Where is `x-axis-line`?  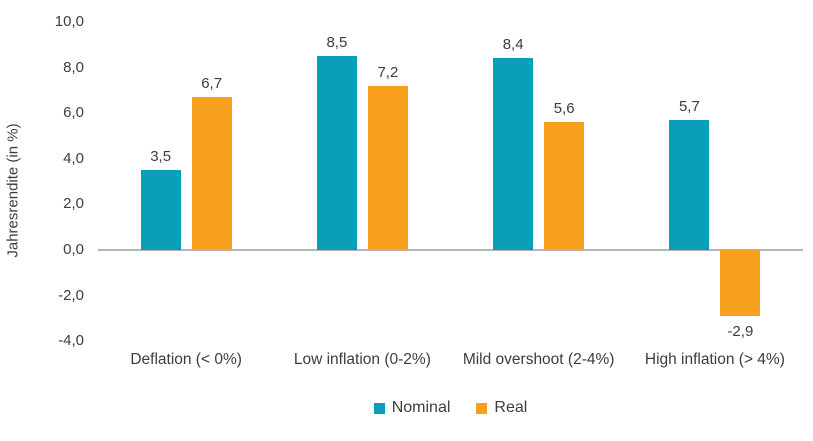
x-axis-line is located at coordinates (450, 250).